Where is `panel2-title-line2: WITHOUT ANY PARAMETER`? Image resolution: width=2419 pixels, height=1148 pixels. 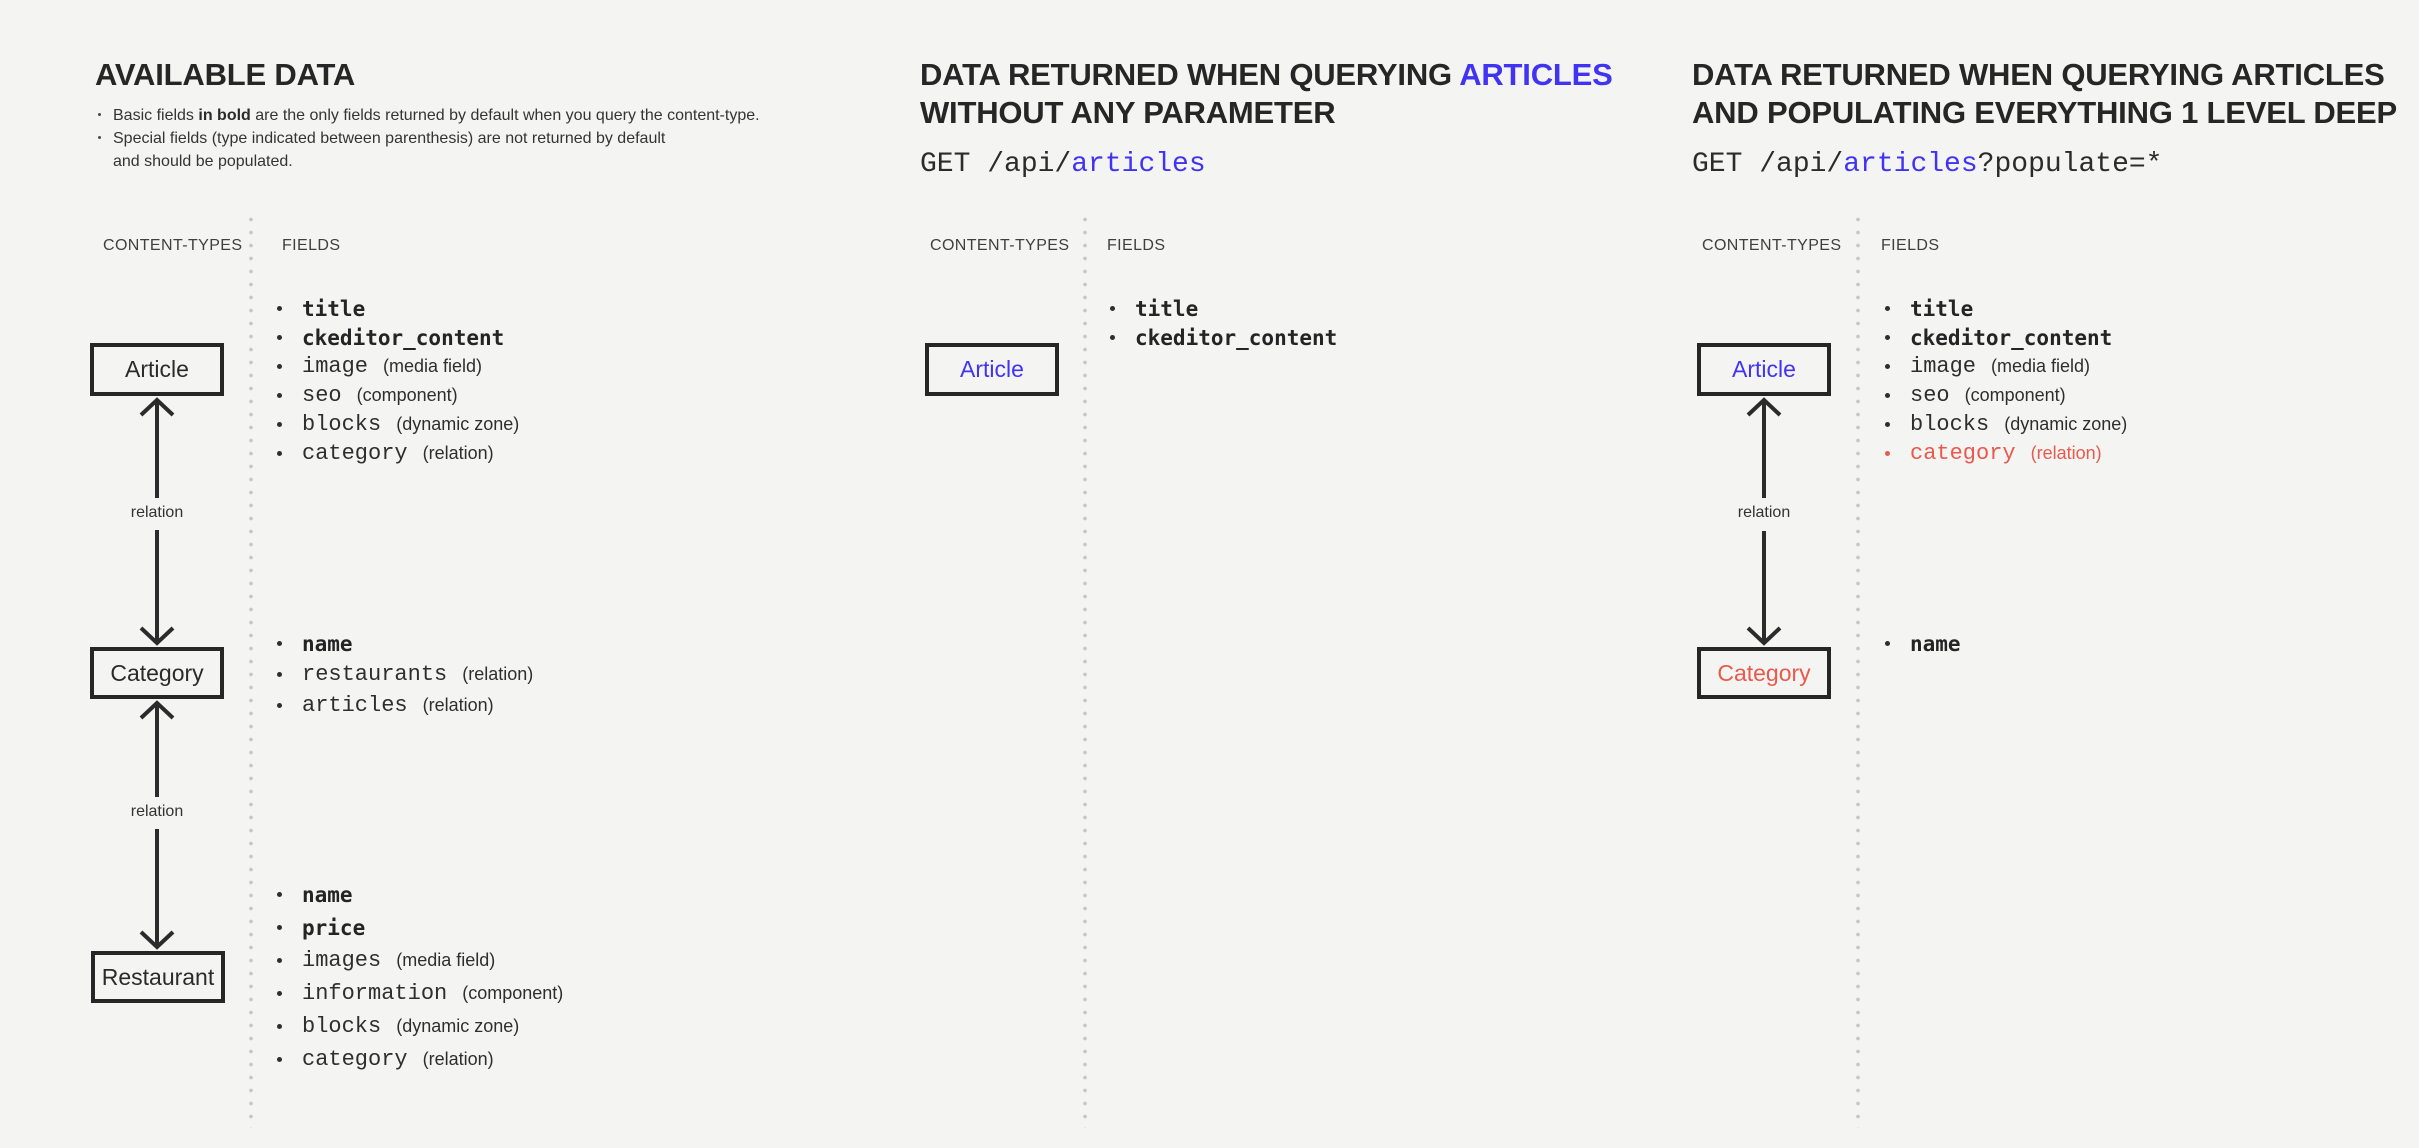 panel2-title-line2: WITHOUT ANY PARAMETER is located at coordinates (1128, 112).